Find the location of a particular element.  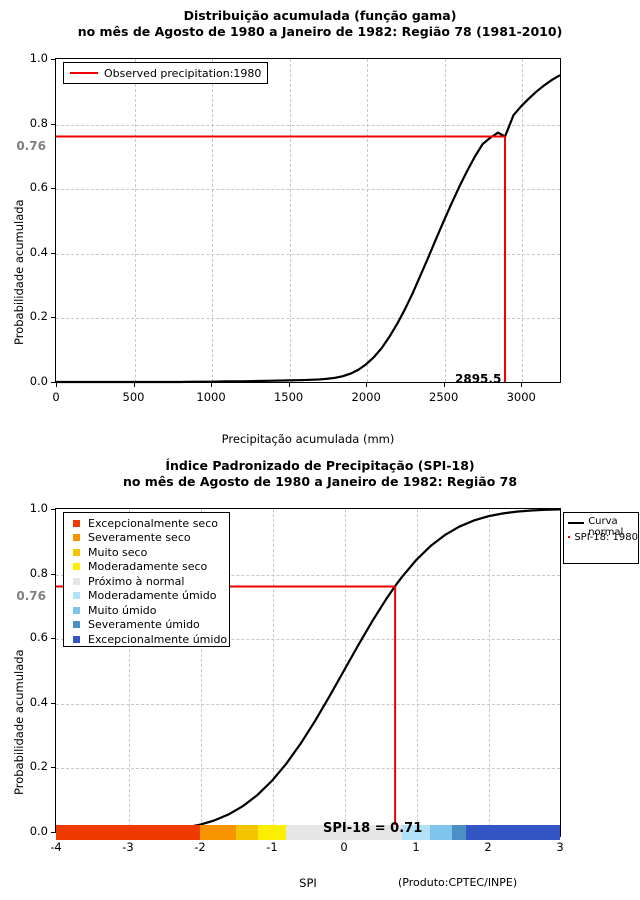

x-axis-label-gamma: Precipitação acumulada (mm) is located at coordinates (308, 439).